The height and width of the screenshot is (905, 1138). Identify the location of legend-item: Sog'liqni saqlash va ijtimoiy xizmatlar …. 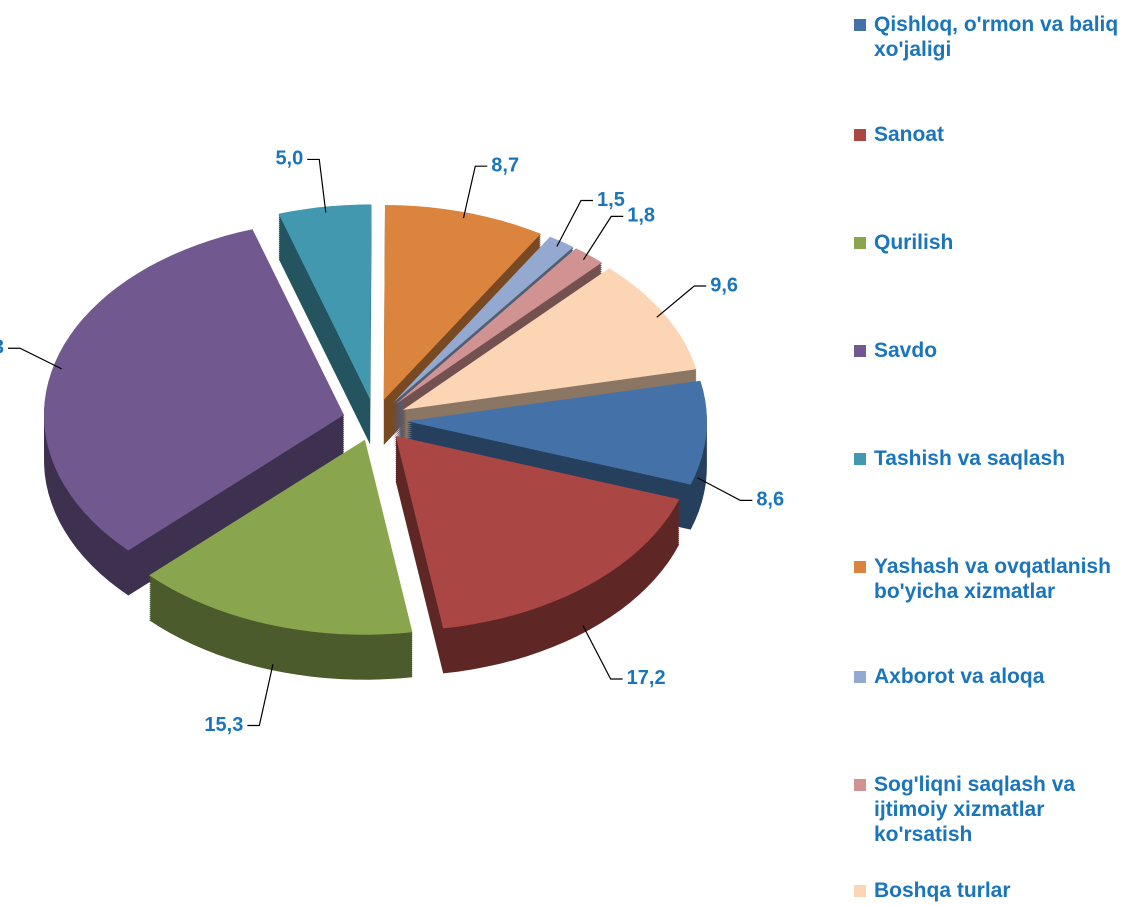
(992, 809).